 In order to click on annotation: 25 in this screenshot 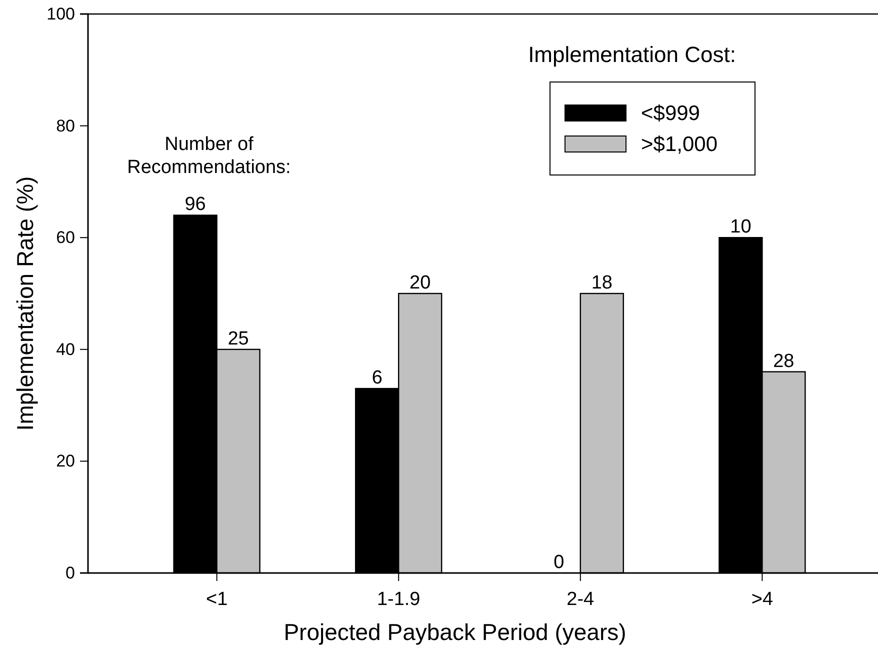, I will do `click(238, 339)`.